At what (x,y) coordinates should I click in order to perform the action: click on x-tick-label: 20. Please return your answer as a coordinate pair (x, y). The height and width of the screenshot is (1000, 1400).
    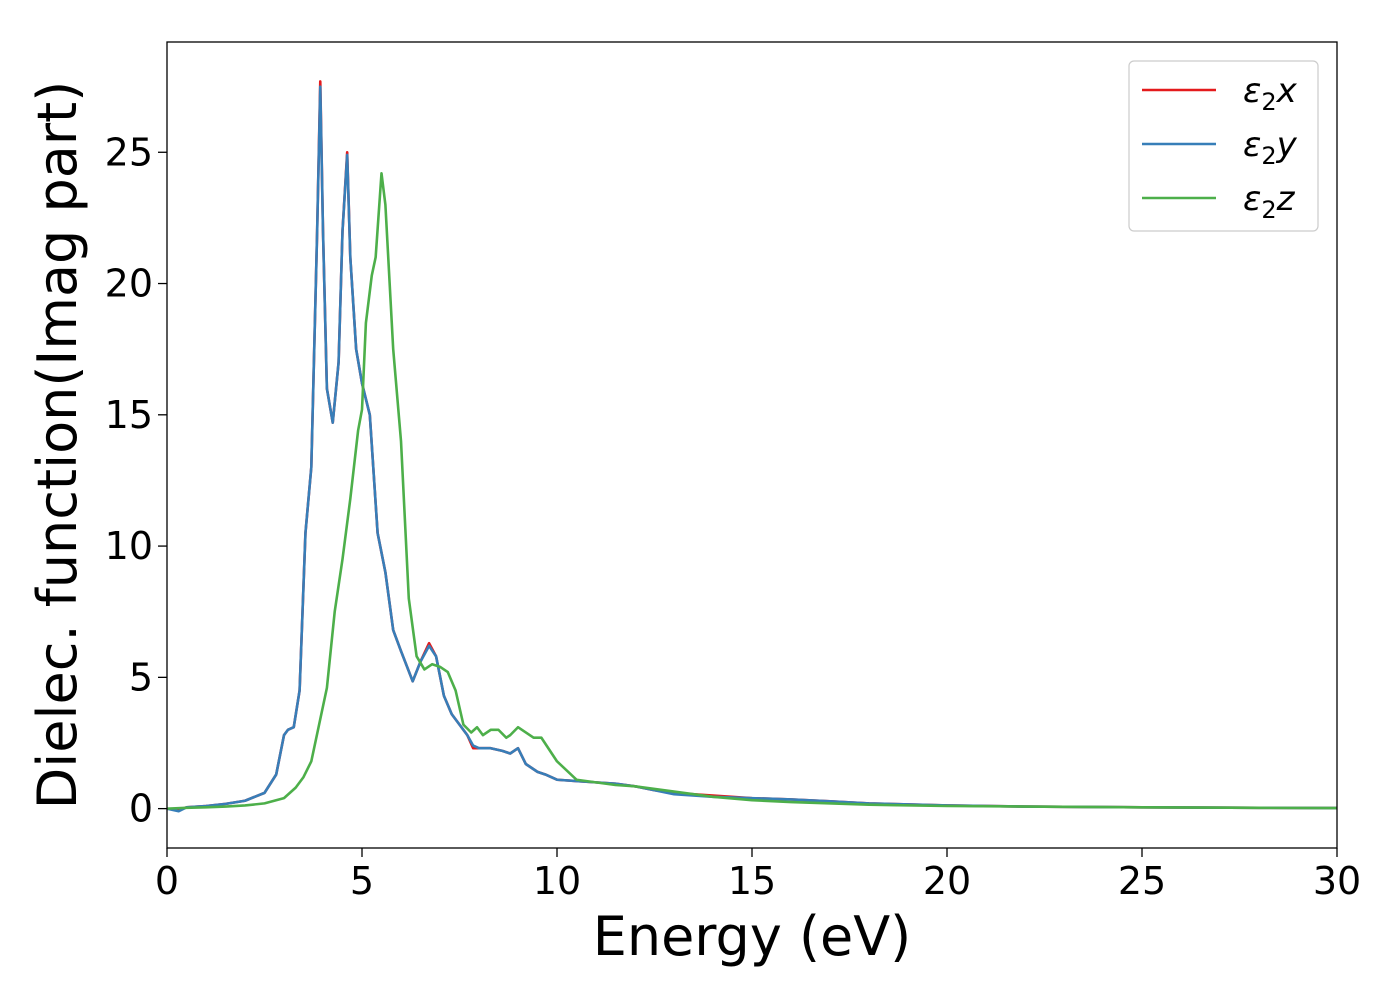
    Looking at the image, I should click on (947, 881).